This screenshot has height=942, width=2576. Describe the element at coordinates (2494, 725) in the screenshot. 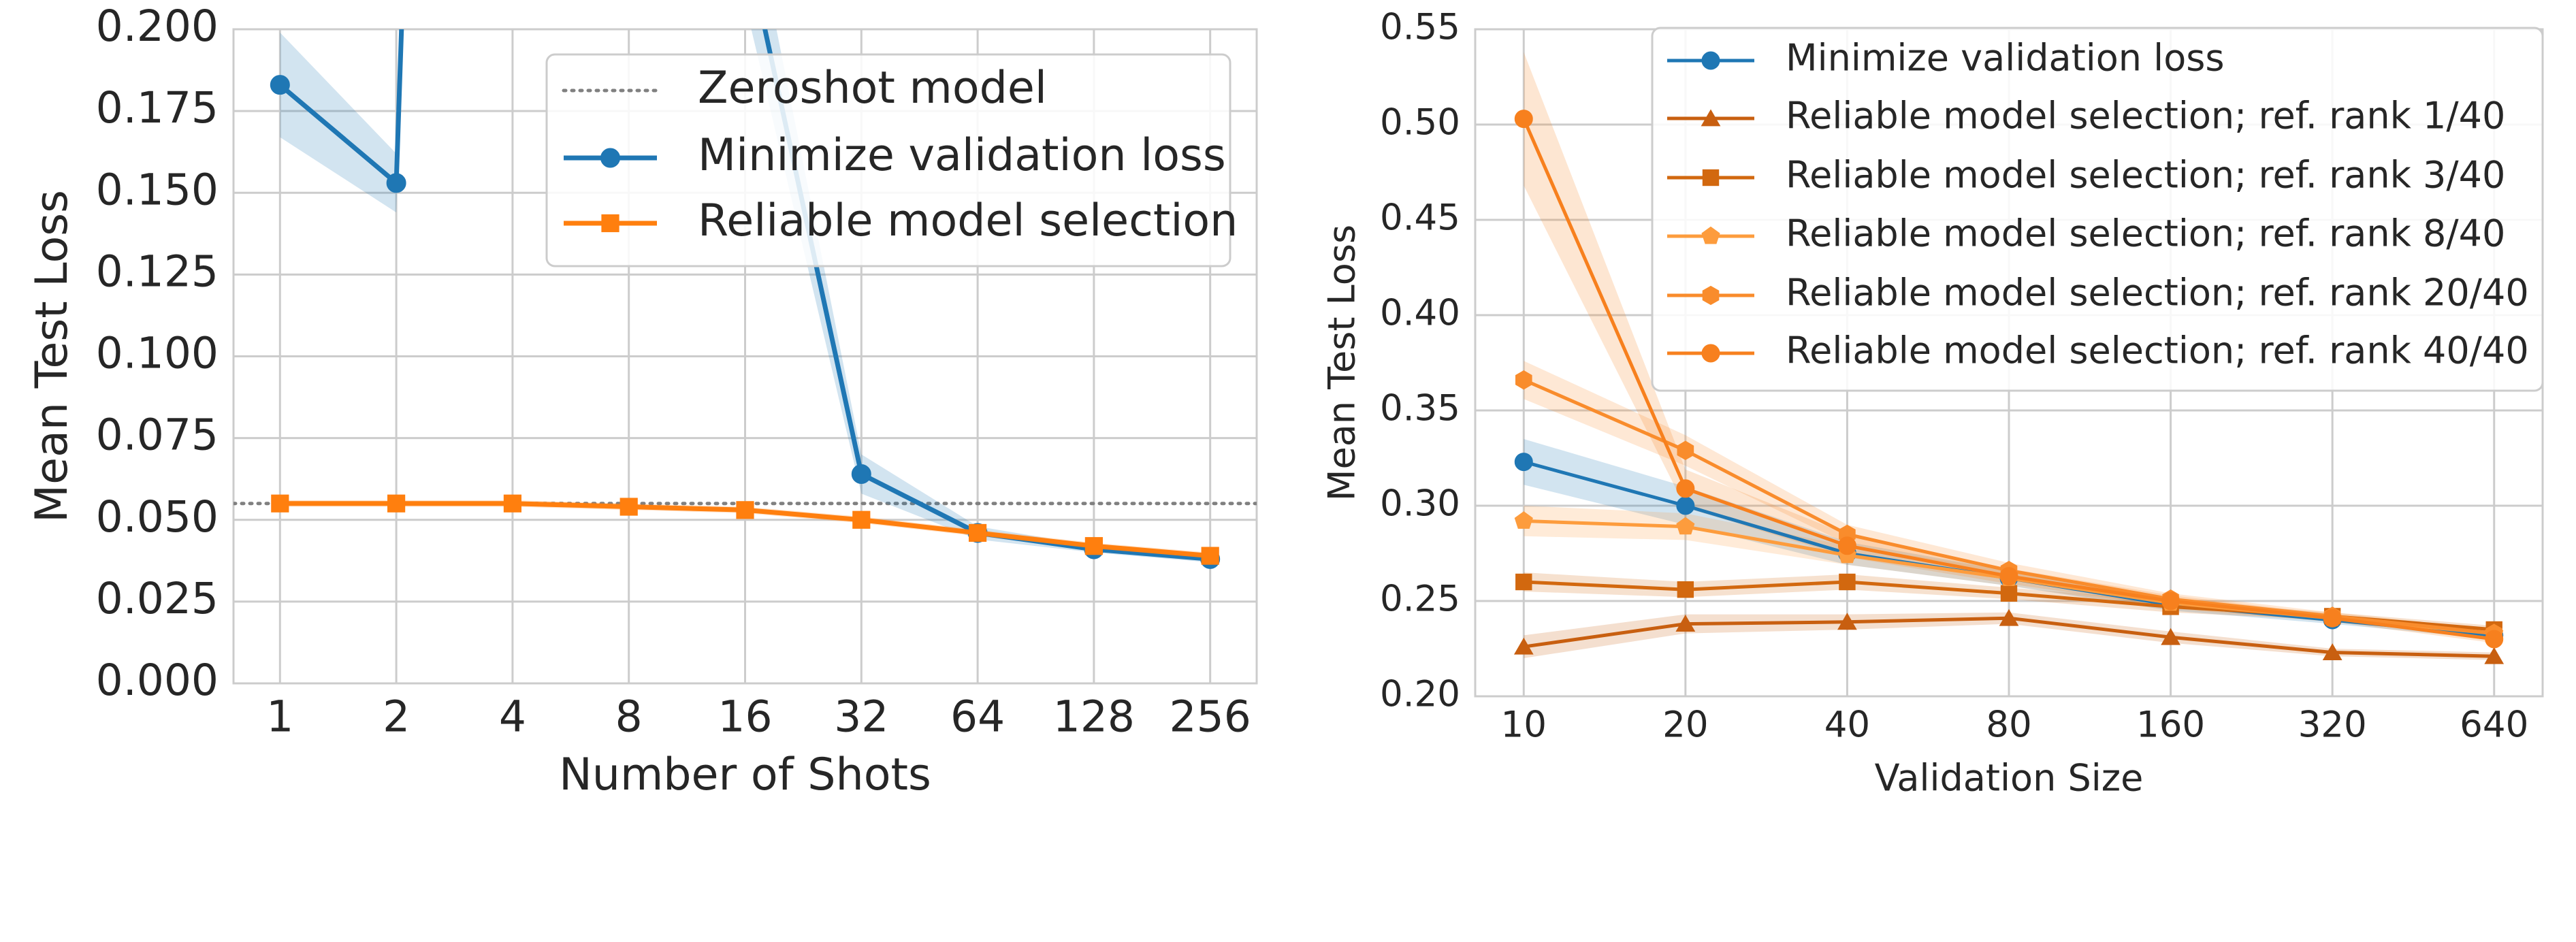

I see `x-tick-label: 640` at that location.